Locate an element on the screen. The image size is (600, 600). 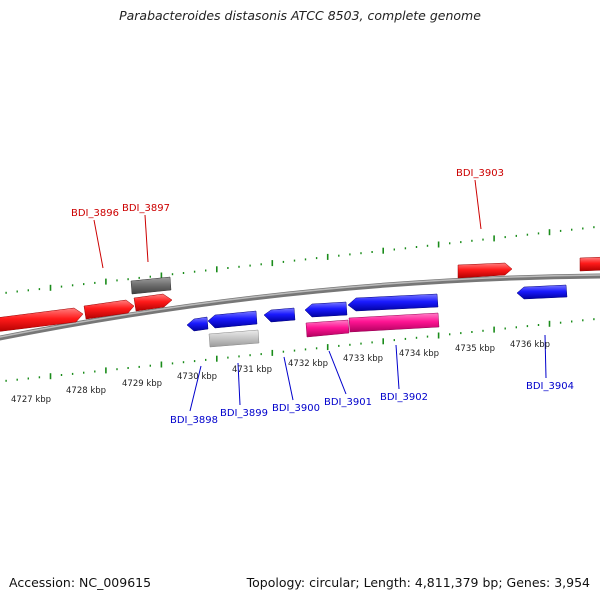
kbp-label-4727: 4727 kbp is located at coordinates (31, 400).